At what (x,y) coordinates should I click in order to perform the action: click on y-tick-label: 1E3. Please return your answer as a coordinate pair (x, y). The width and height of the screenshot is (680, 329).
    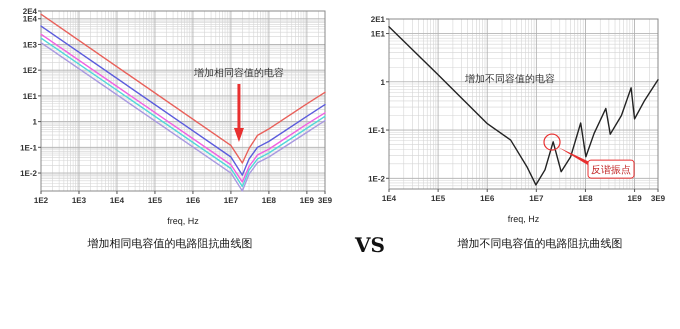
    Looking at the image, I should click on (30, 45).